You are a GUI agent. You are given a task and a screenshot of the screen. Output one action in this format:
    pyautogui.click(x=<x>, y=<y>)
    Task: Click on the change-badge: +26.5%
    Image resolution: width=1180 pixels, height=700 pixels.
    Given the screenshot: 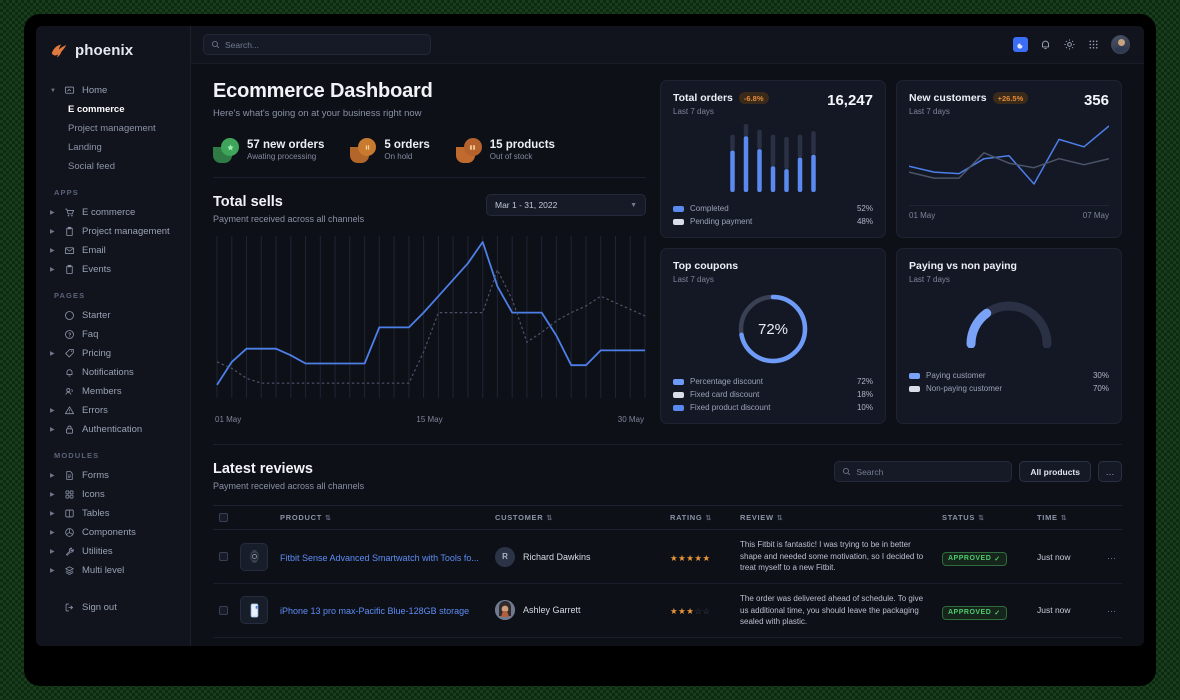 What is the action you would take?
    pyautogui.click(x=1010, y=98)
    